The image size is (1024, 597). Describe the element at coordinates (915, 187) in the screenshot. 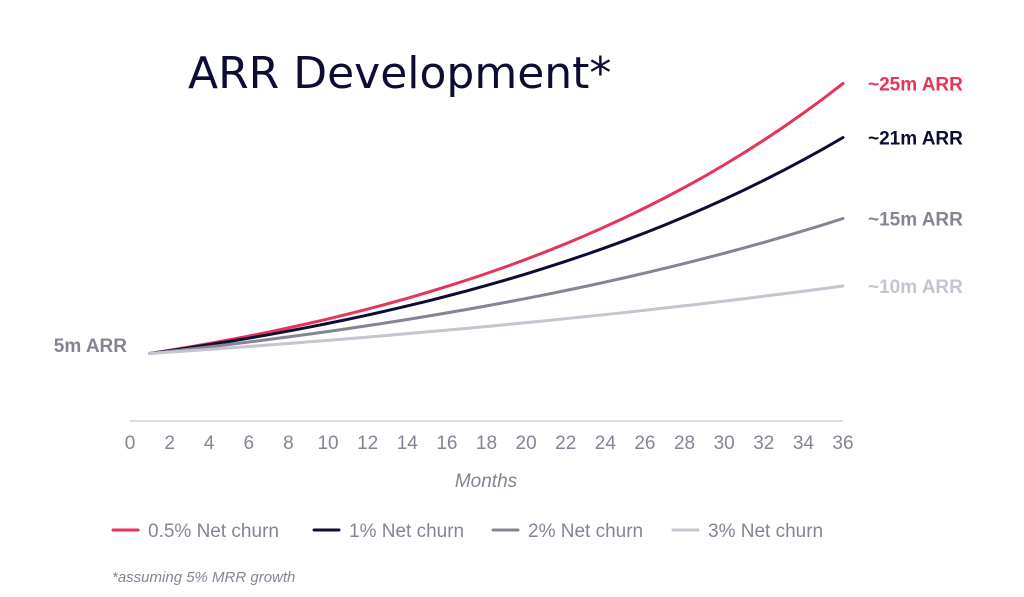

I see `end-labels: ~25m ARR ~21m ARR ~15m ARR ~10m ARR` at that location.